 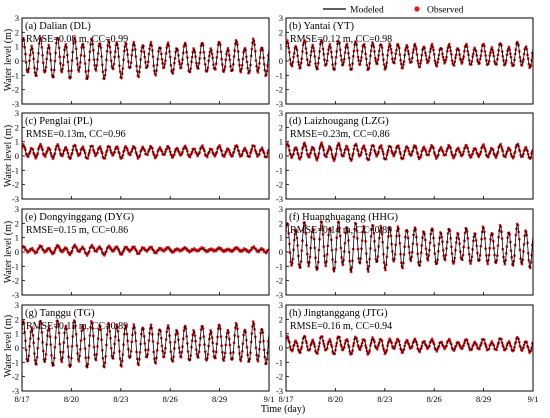 I want to click on legend-observed-marker, so click(x=417, y=9).